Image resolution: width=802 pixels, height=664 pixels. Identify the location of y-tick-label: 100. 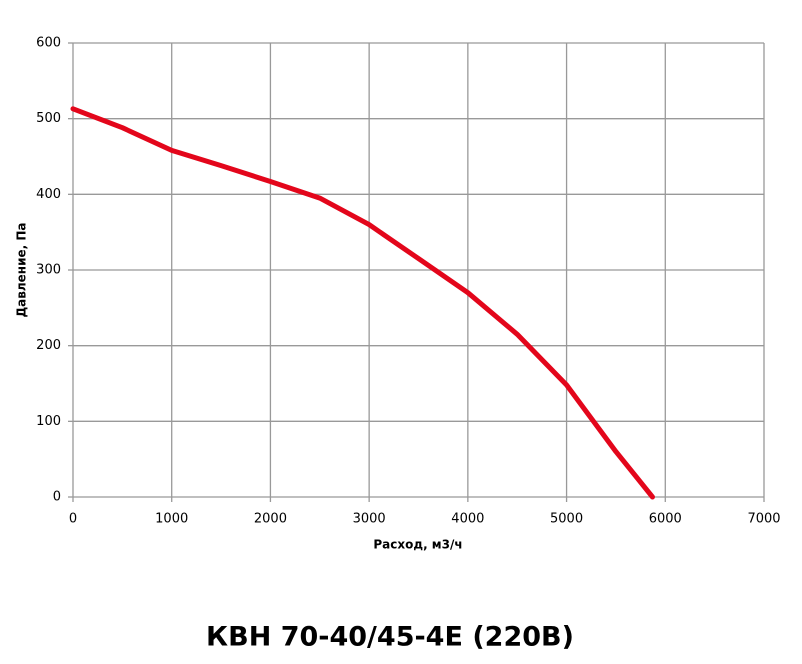
(48, 421).